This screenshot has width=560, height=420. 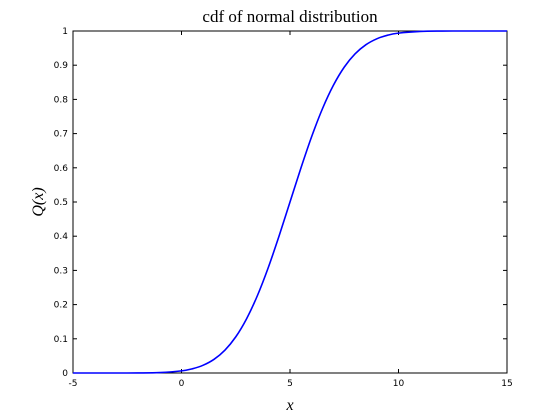 What do you see at coordinates (61, 66) in the screenshot?
I see `y-tick-label: 0.9` at bounding box center [61, 66].